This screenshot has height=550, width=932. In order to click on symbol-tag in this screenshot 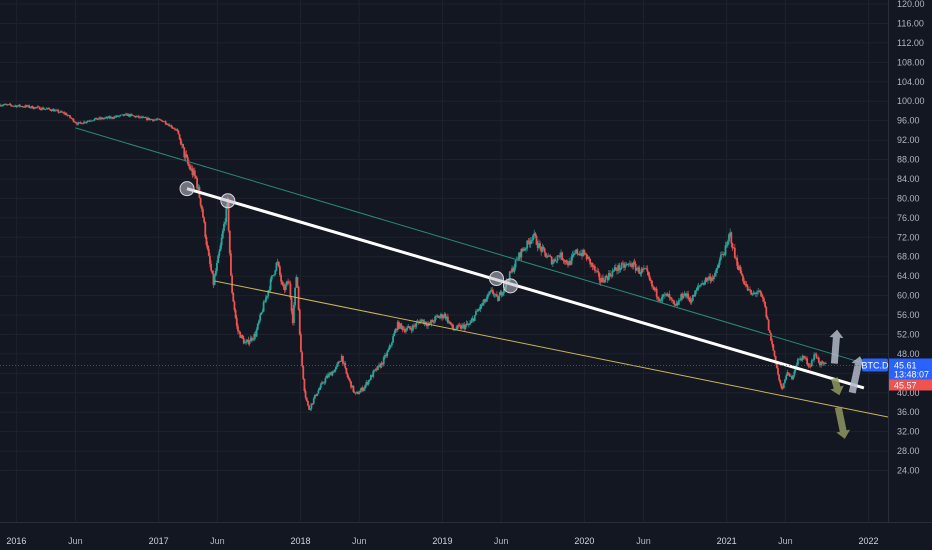, I will do `click(875, 365)`.